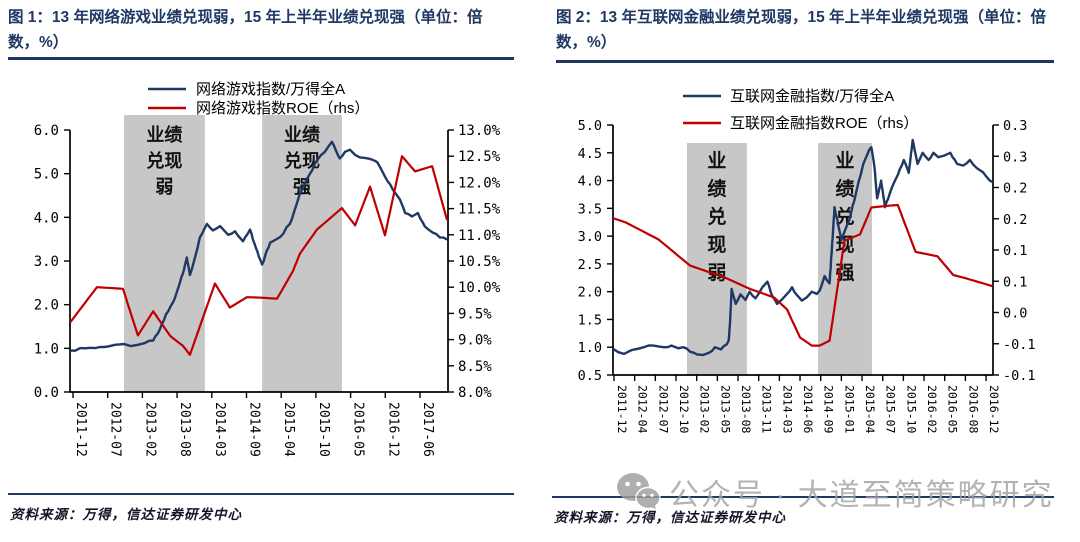 The height and width of the screenshot is (542, 1080). Describe the element at coordinates (427, 429) in the screenshot. I see `x-tick-label: 2017-06` at that location.